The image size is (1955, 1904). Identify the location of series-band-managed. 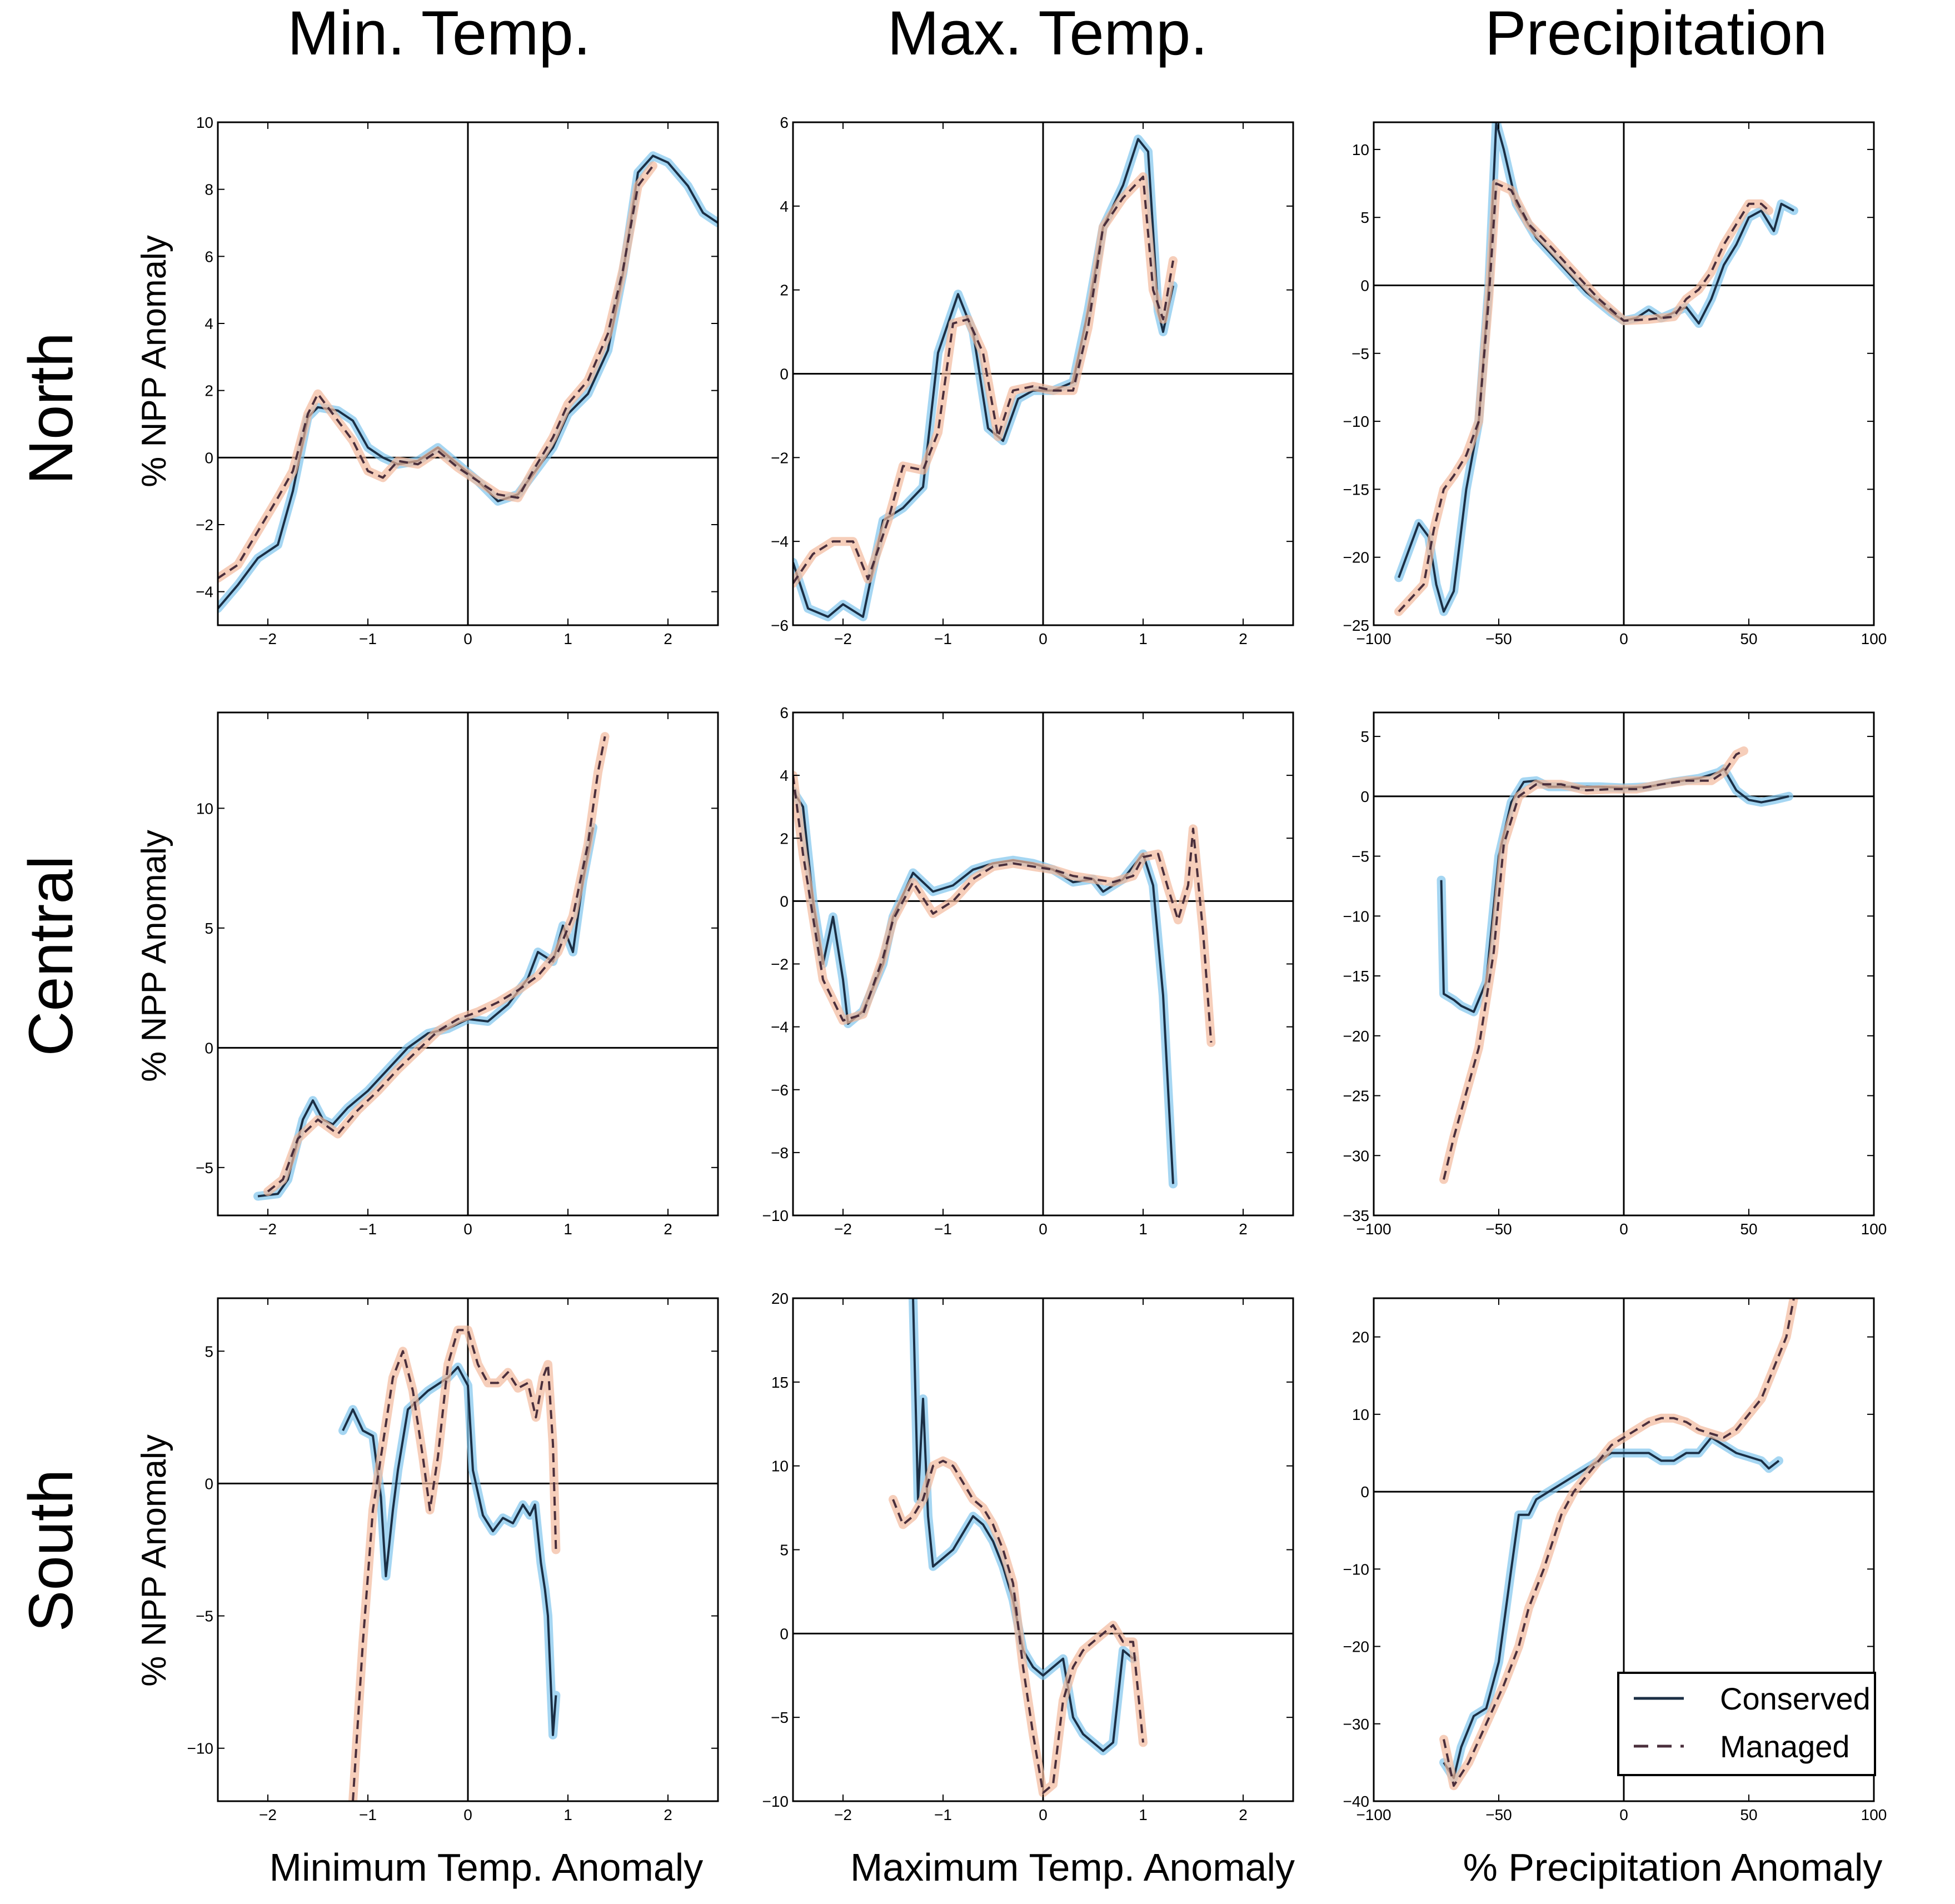
(985, 380).